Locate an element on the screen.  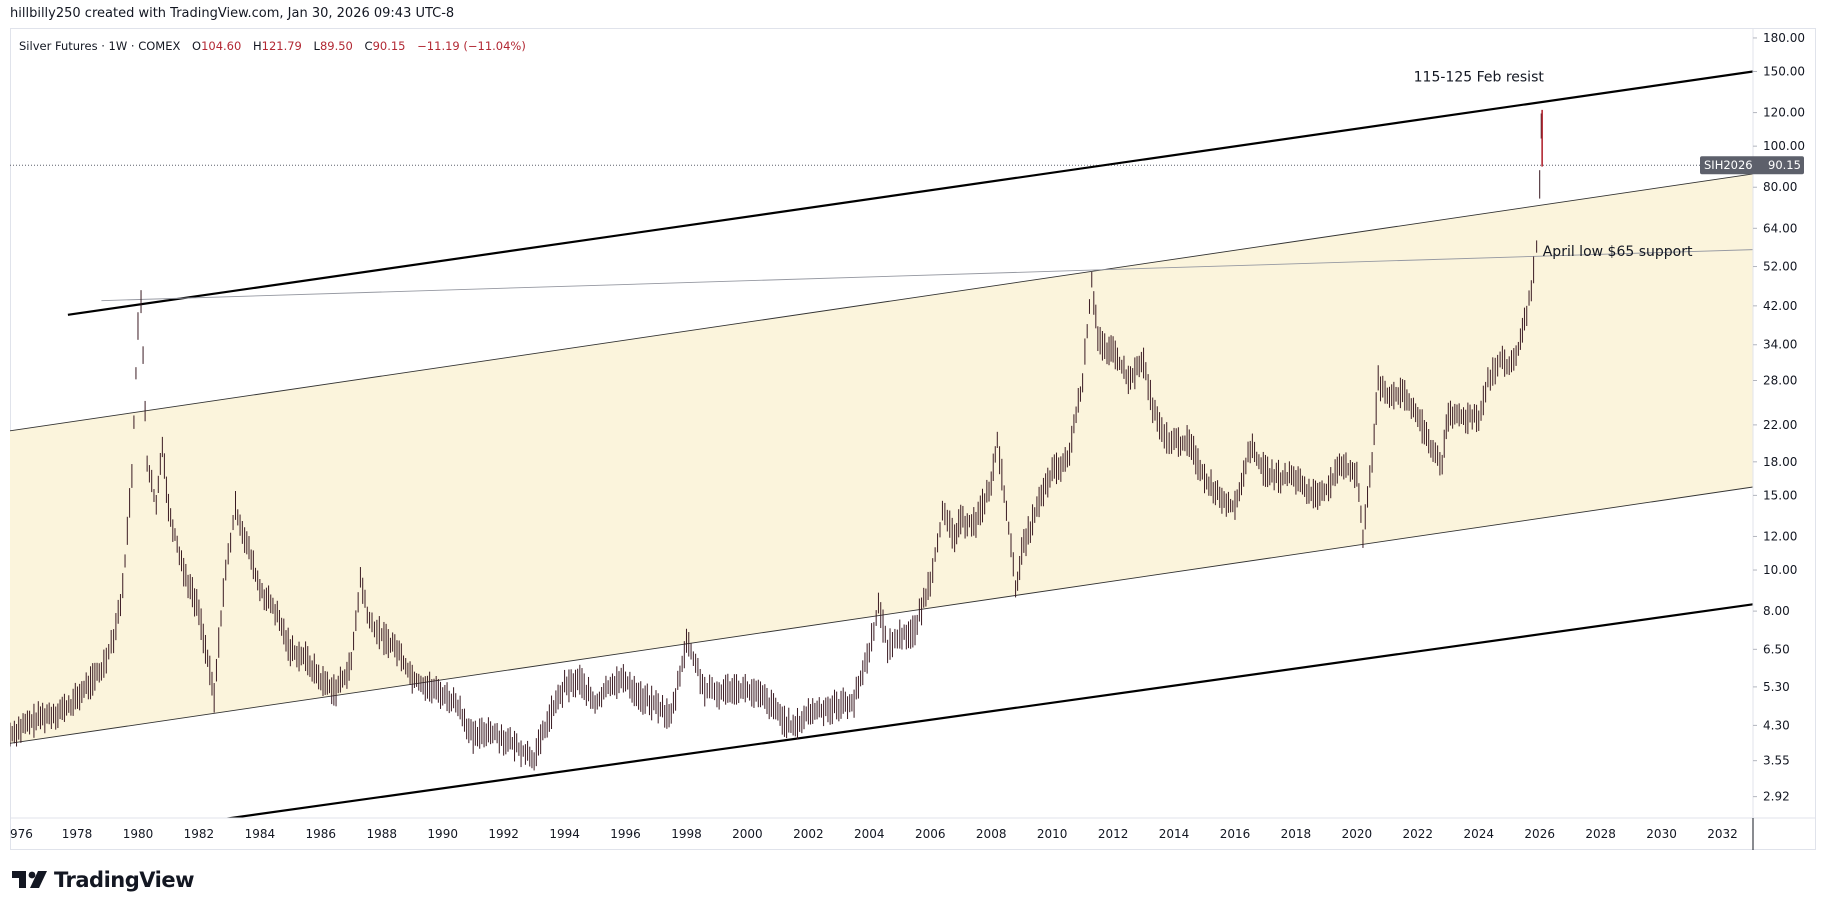
time-axis-label: 2008 is located at coordinates (991, 834).